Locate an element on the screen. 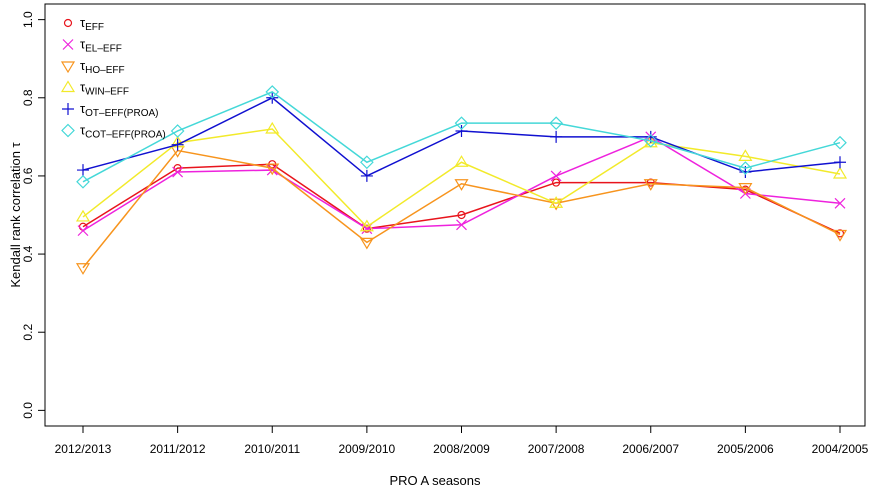 This screenshot has height=494, width=870. y-tick-label: 1.0 is located at coordinates (28, 19).